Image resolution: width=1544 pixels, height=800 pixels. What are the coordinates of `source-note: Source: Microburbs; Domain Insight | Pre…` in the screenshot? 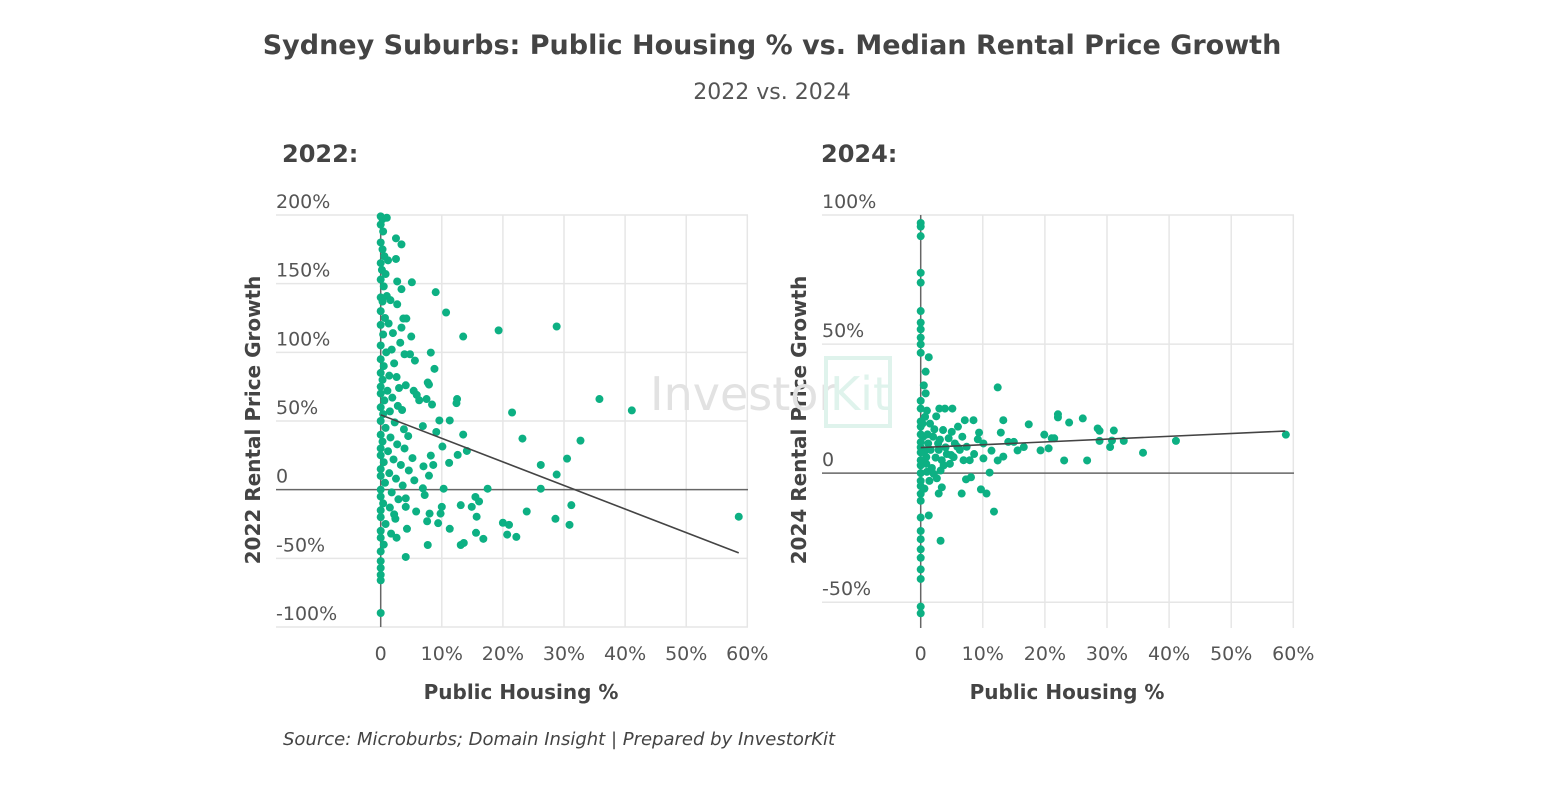 It's located at (559, 739).